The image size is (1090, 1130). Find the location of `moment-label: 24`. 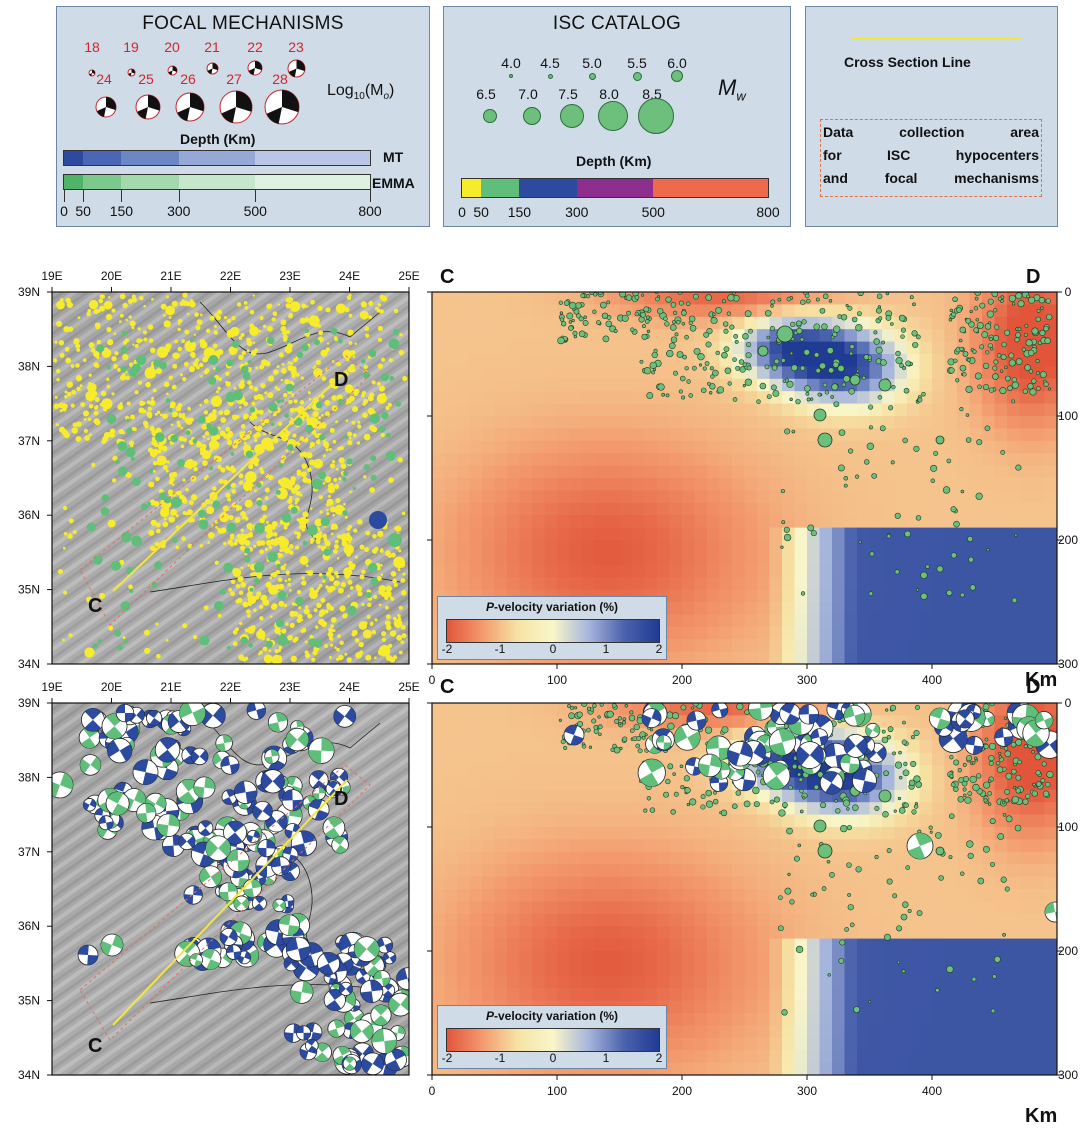

moment-label: 24 is located at coordinates (104, 79).